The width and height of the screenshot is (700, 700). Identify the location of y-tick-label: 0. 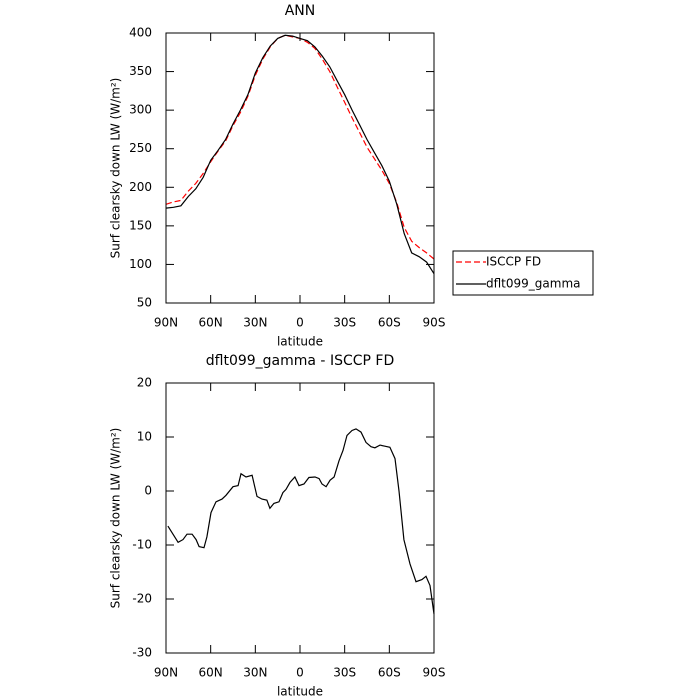
(148, 491).